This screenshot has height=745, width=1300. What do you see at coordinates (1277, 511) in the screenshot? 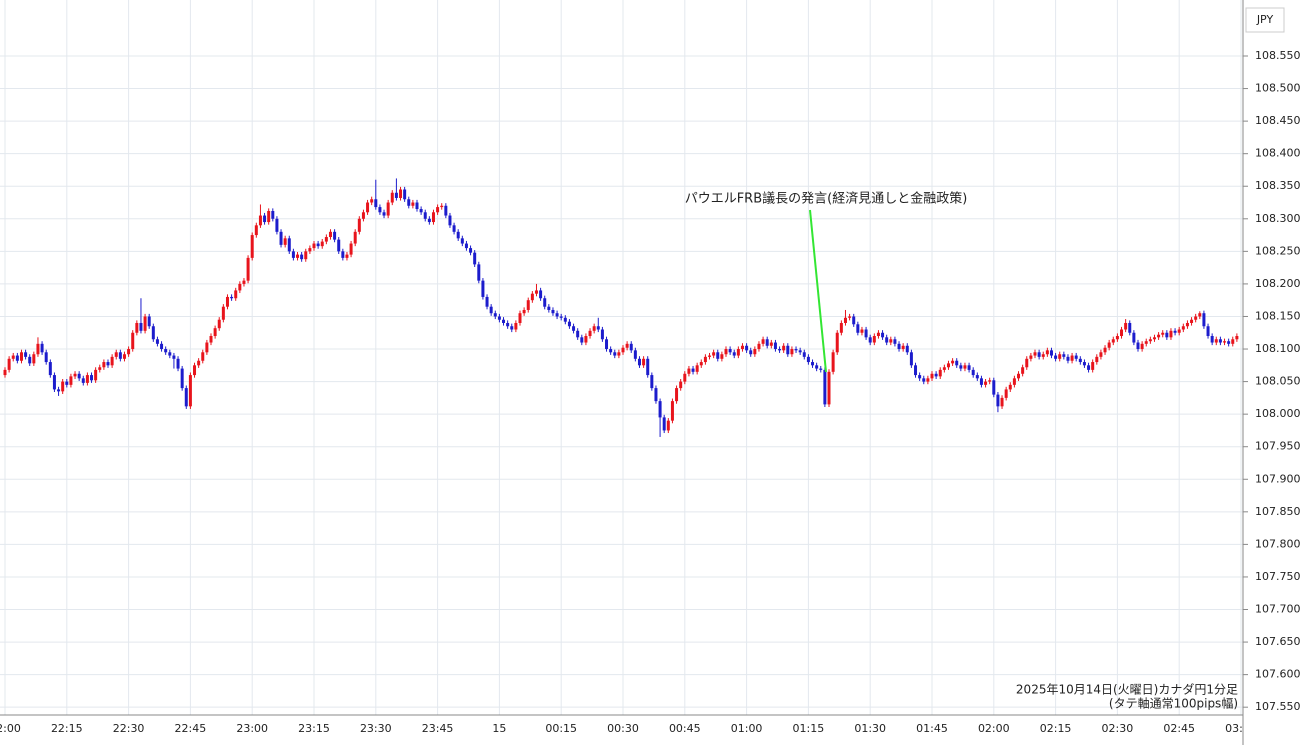
I see `y-tick-label: 107.850` at bounding box center [1277, 511].